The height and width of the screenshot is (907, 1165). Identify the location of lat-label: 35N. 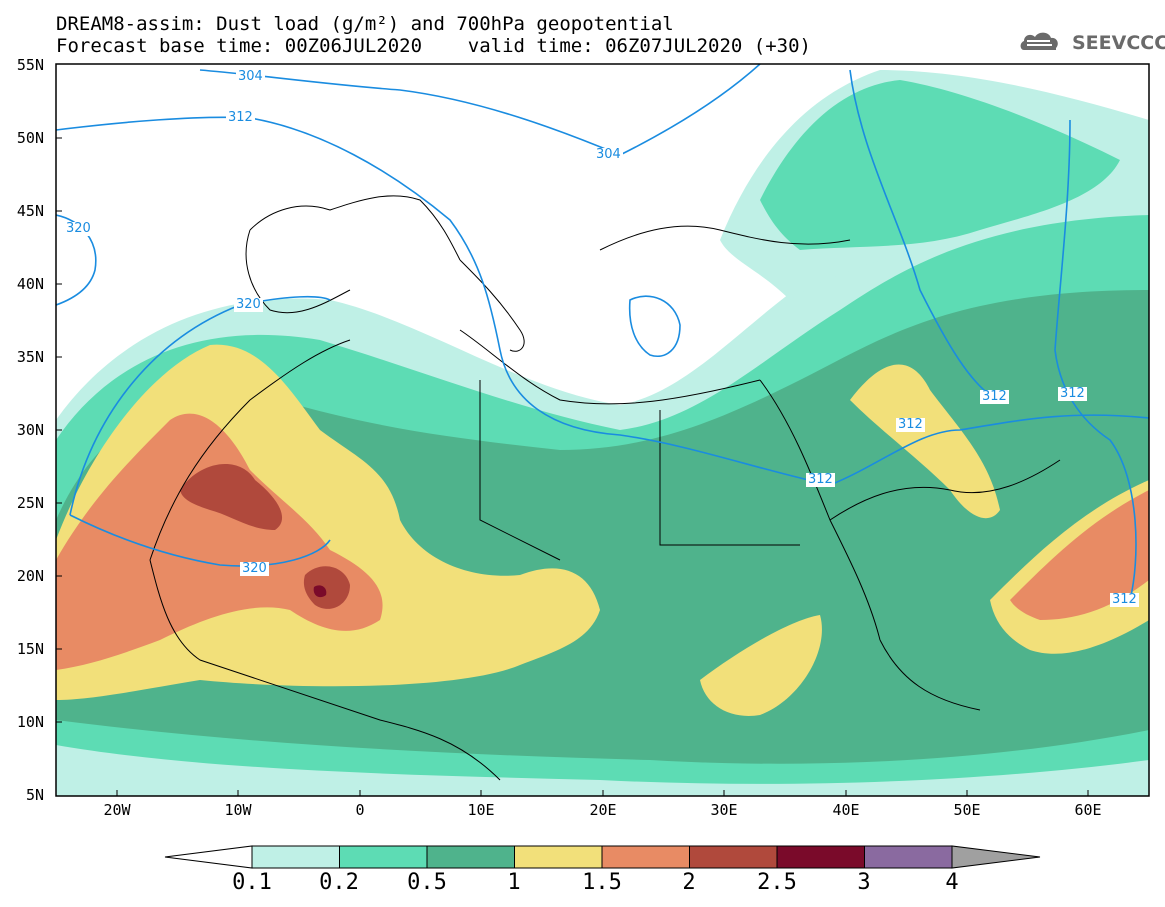
(30, 357).